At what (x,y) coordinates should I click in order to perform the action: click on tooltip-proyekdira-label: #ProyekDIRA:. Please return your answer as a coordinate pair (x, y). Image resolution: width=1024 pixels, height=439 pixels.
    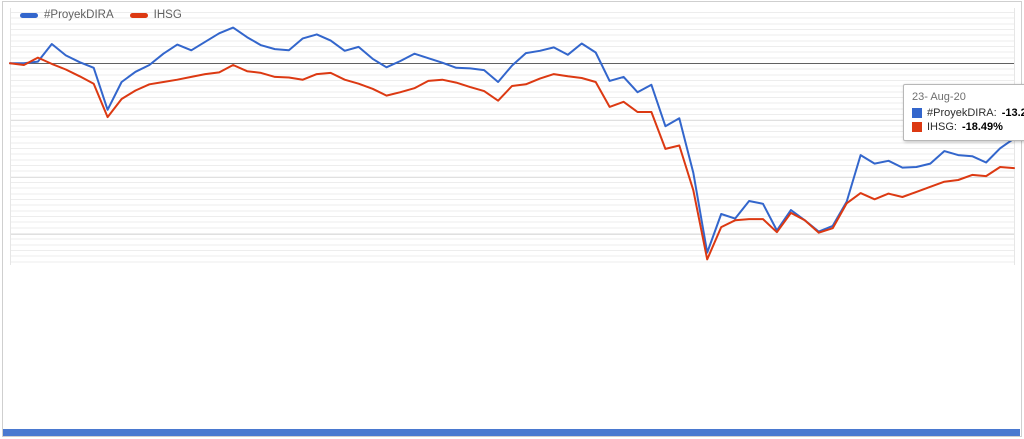
    Looking at the image, I should click on (962, 113).